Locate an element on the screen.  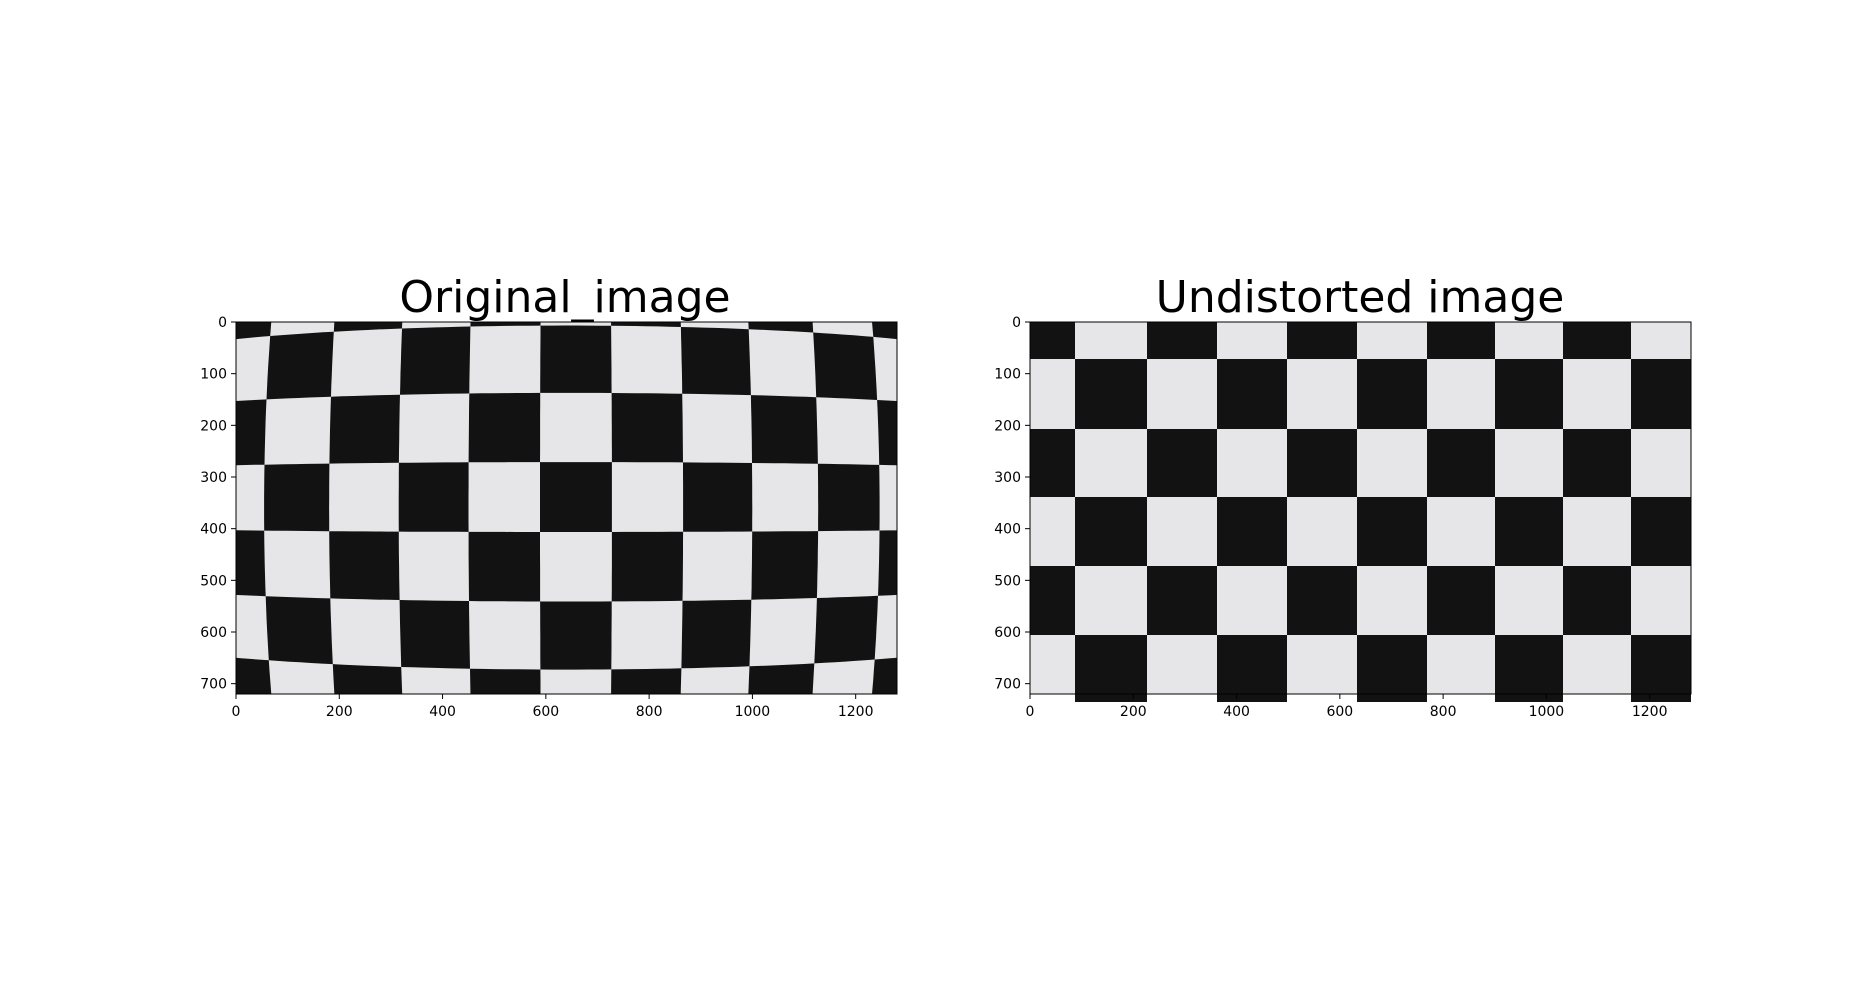
x-axis-undistorted: 0 200 400 600 800 1000 1200 is located at coordinates (1347, 707).